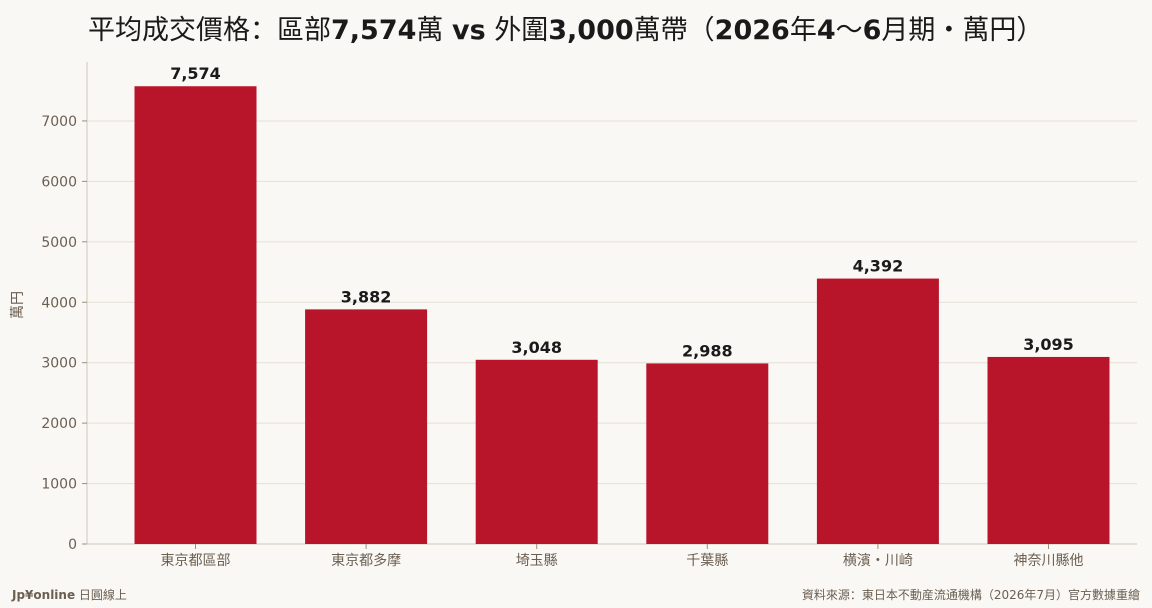 The width and height of the screenshot is (1152, 608). I want to click on title-part11: 〜, so click(849, 30).